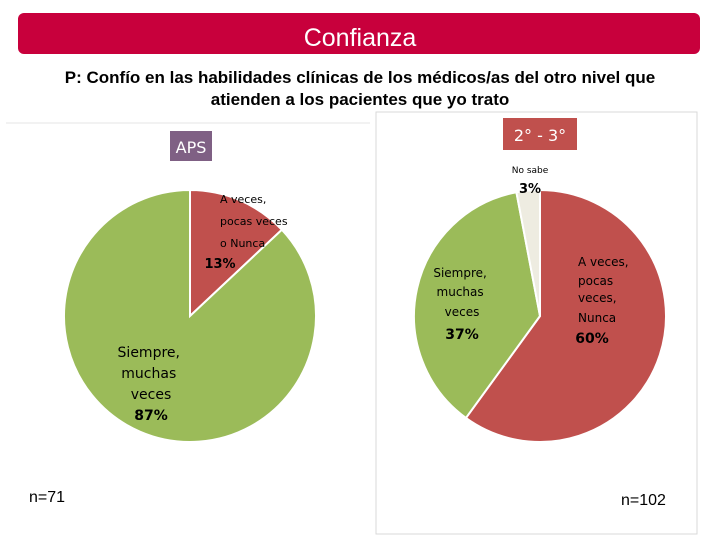 Image resolution: width=720 pixels, height=540 pixels. Describe the element at coordinates (530, 171) in the screenshot. I see `second-slice-label-3: No sabe` at that location.